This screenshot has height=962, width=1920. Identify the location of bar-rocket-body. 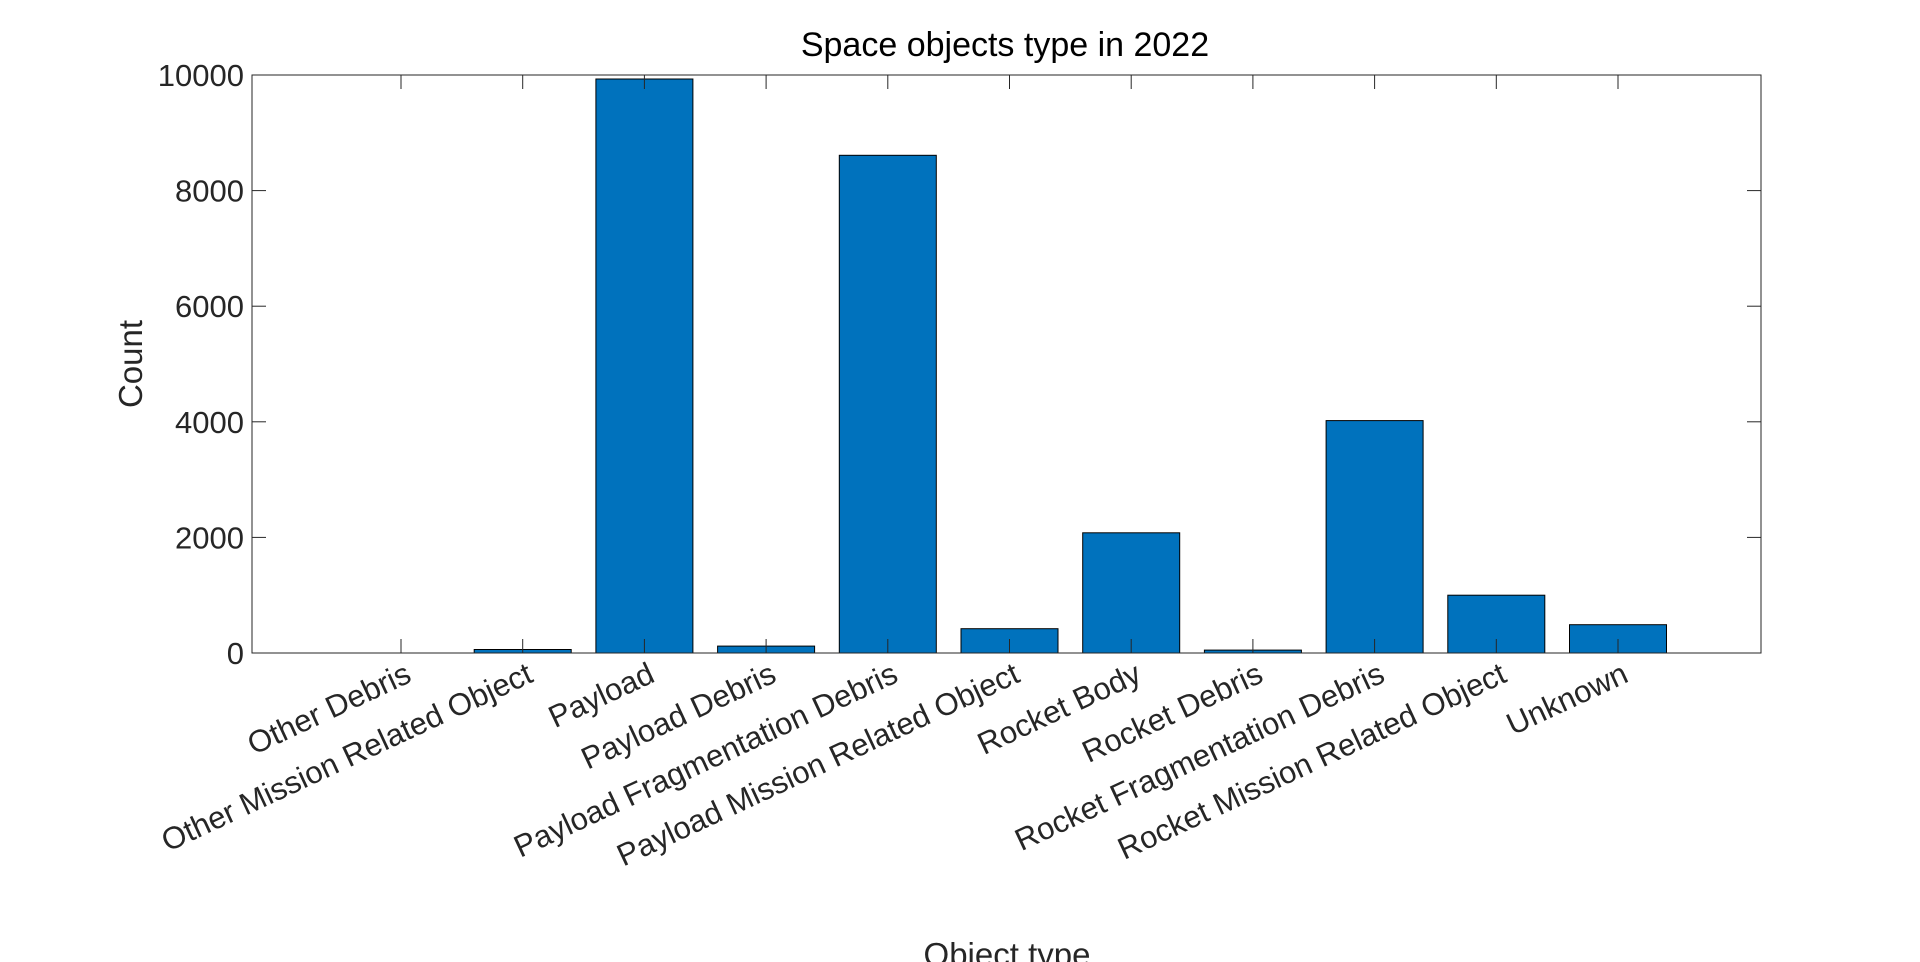
(1131, 593).